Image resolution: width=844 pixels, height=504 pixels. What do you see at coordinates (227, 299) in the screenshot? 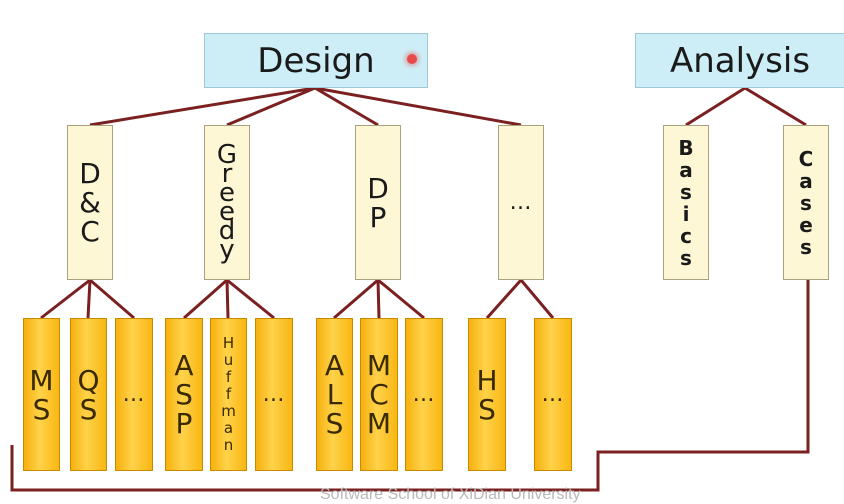
I see `edge-greedy-huffman` at bounding box center [227, 299].